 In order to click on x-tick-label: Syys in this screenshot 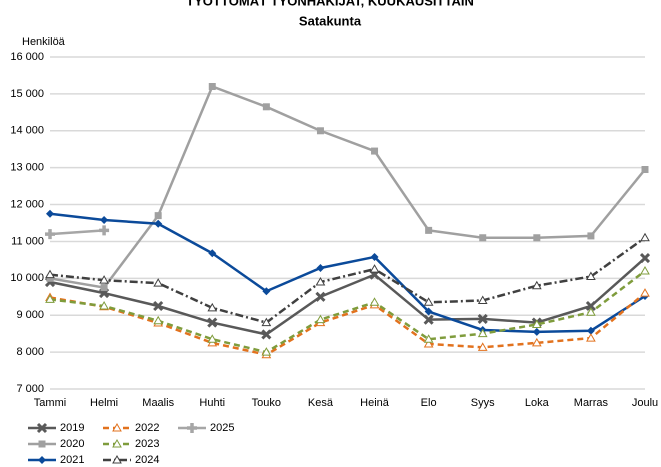, I will do `click(483, 403)`.